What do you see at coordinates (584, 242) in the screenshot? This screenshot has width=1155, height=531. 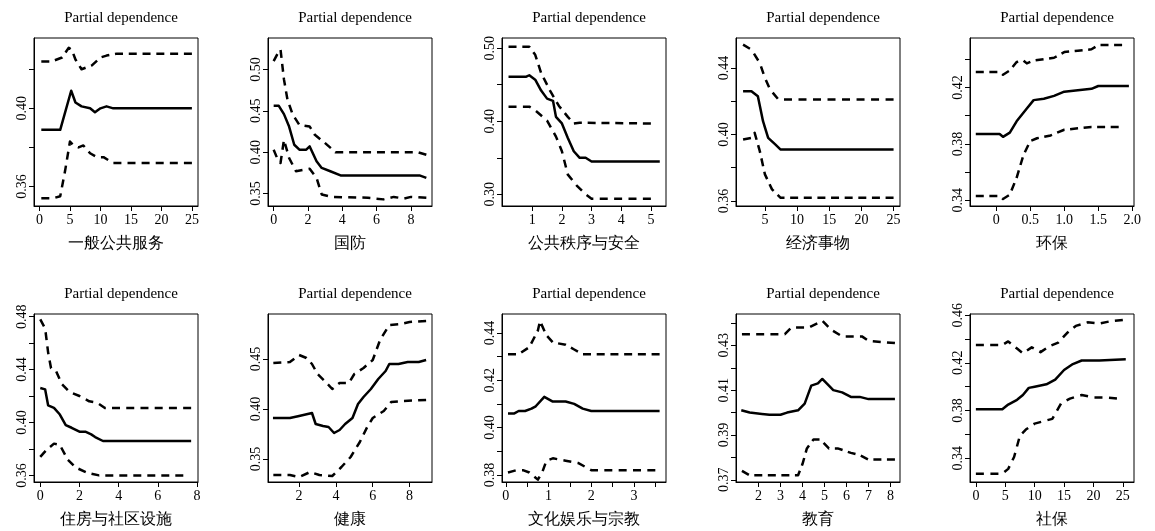 I see `x-axis-title: 公共秩序与安全` at bounding box center [584, 242].